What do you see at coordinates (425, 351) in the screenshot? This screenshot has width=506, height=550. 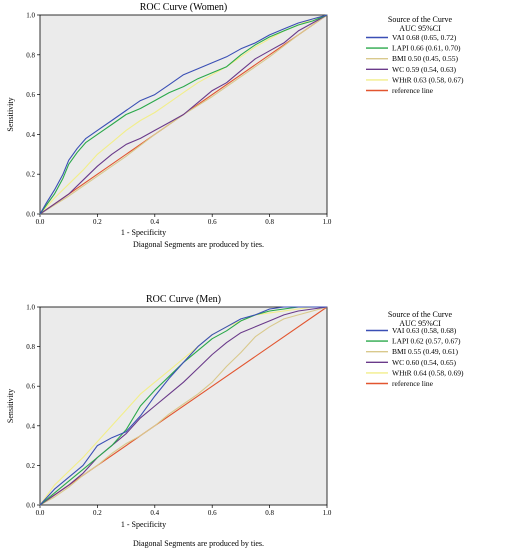 I see `legend-label-bmi: BMI 0.55 (0.49, 0.61)` at bounding box center [425, 351].